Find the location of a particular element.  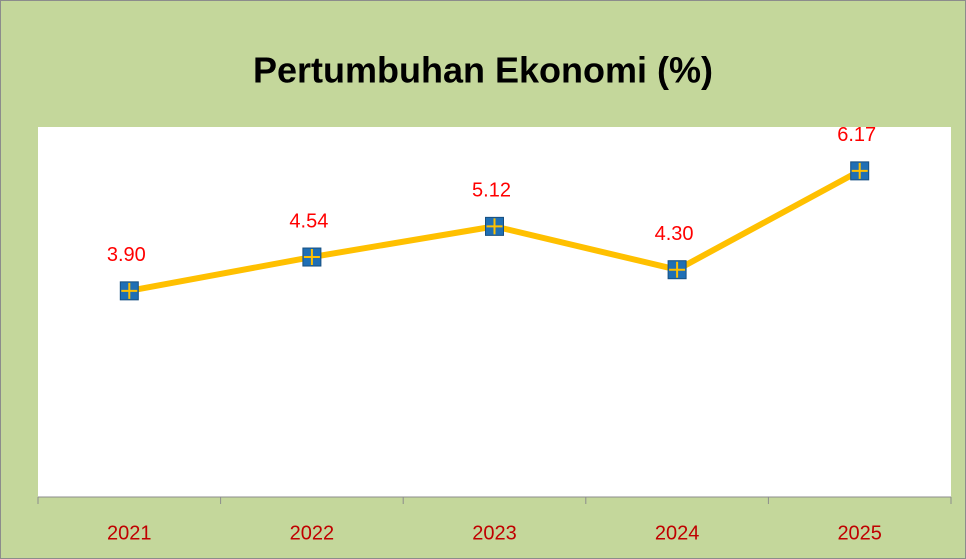

x-tick-label: 2023 is located at coordinates (494, 533).